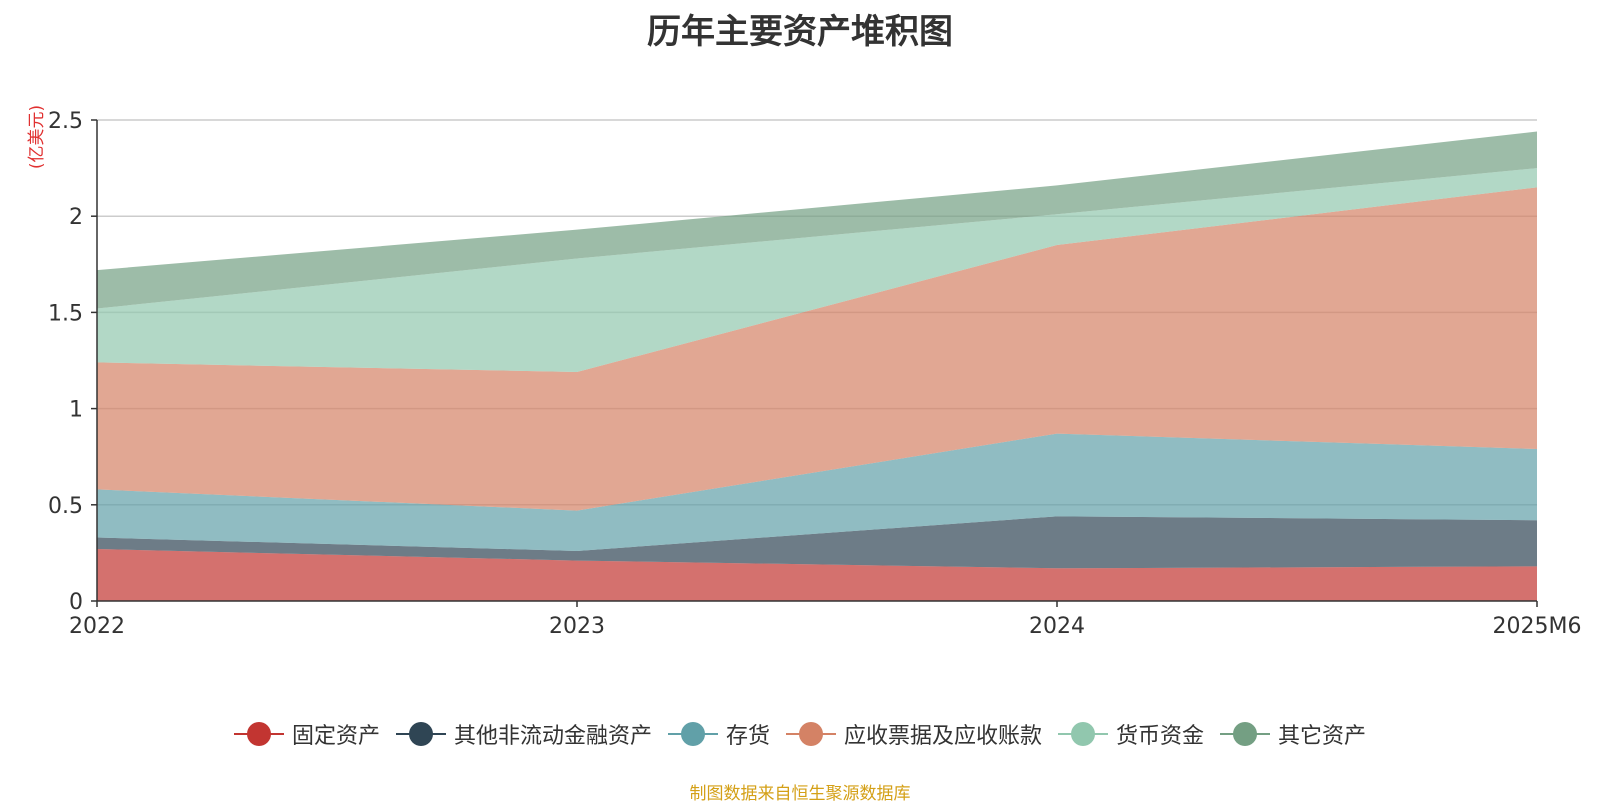 The image size is (1600, 804). I want to click on y-tick-label: 1.5, so click(65, 313).